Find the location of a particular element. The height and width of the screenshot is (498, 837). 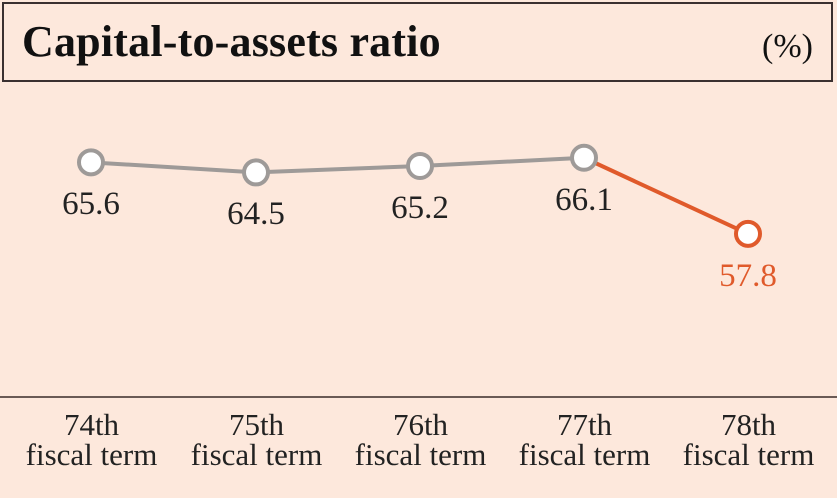

x-tick-label: 77th fiscal term is located at coordinates (584, 439).